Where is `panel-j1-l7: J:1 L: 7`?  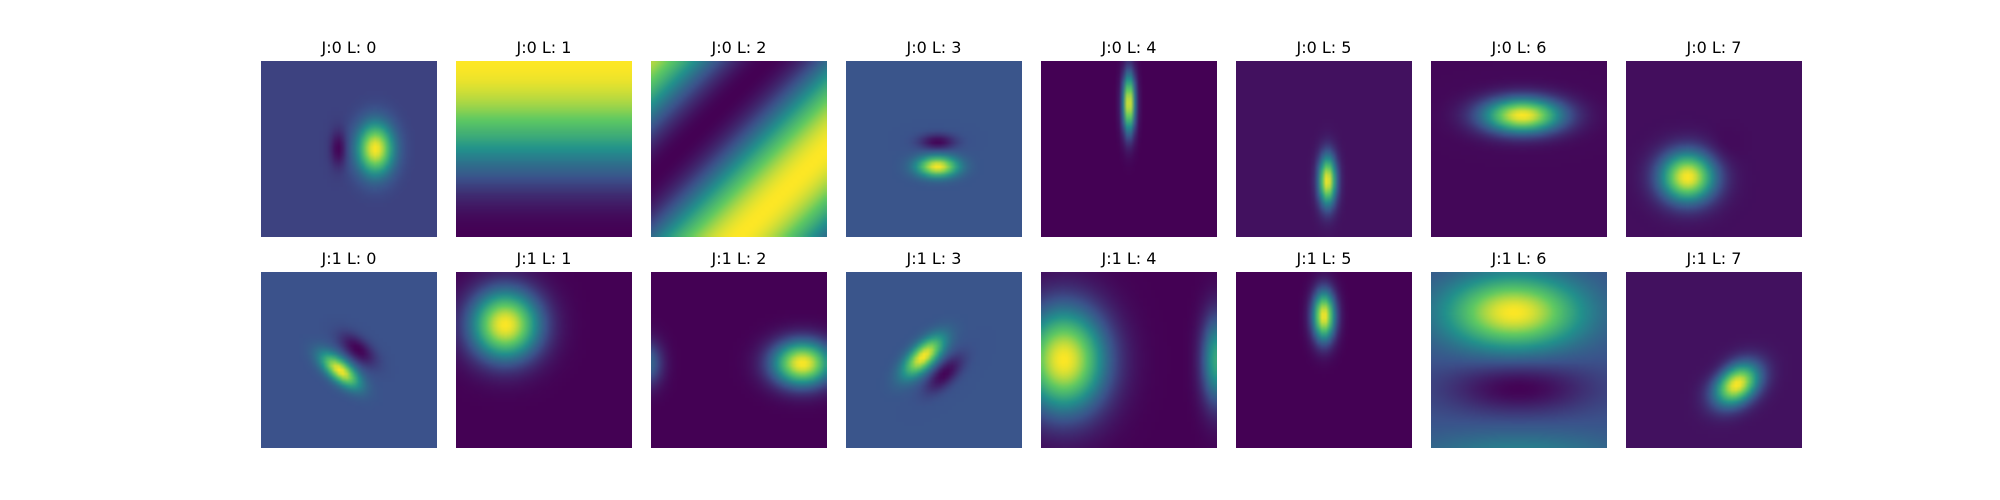 panel-j1-l7: J:1 L: 7 is located at coordinates (1714, 348).